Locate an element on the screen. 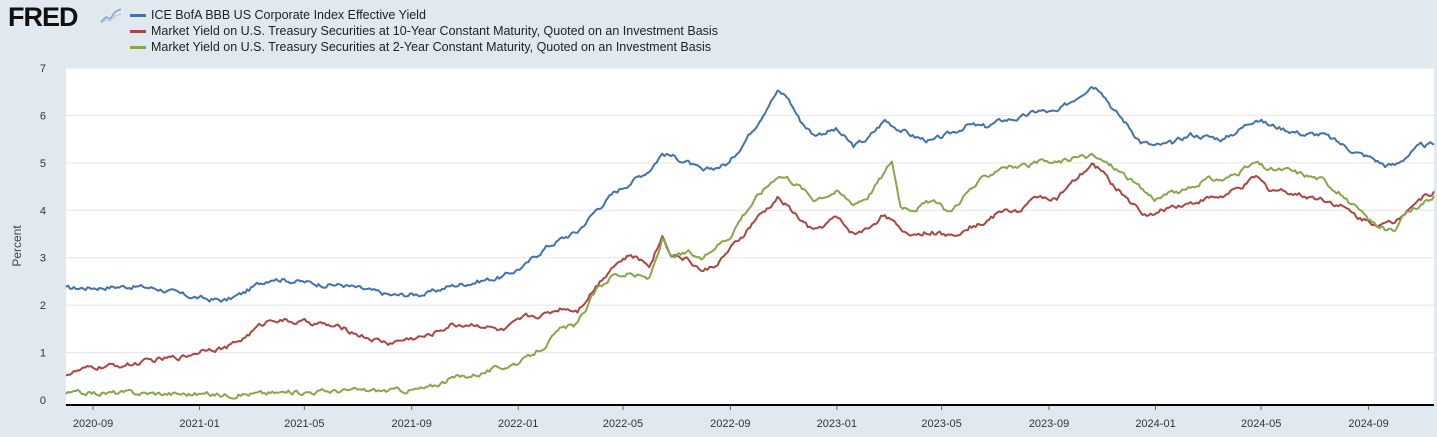 Image resolution: width=1437 pixels, height=437 pixels. chart-graph-icon is located at coordinates (111, 15).